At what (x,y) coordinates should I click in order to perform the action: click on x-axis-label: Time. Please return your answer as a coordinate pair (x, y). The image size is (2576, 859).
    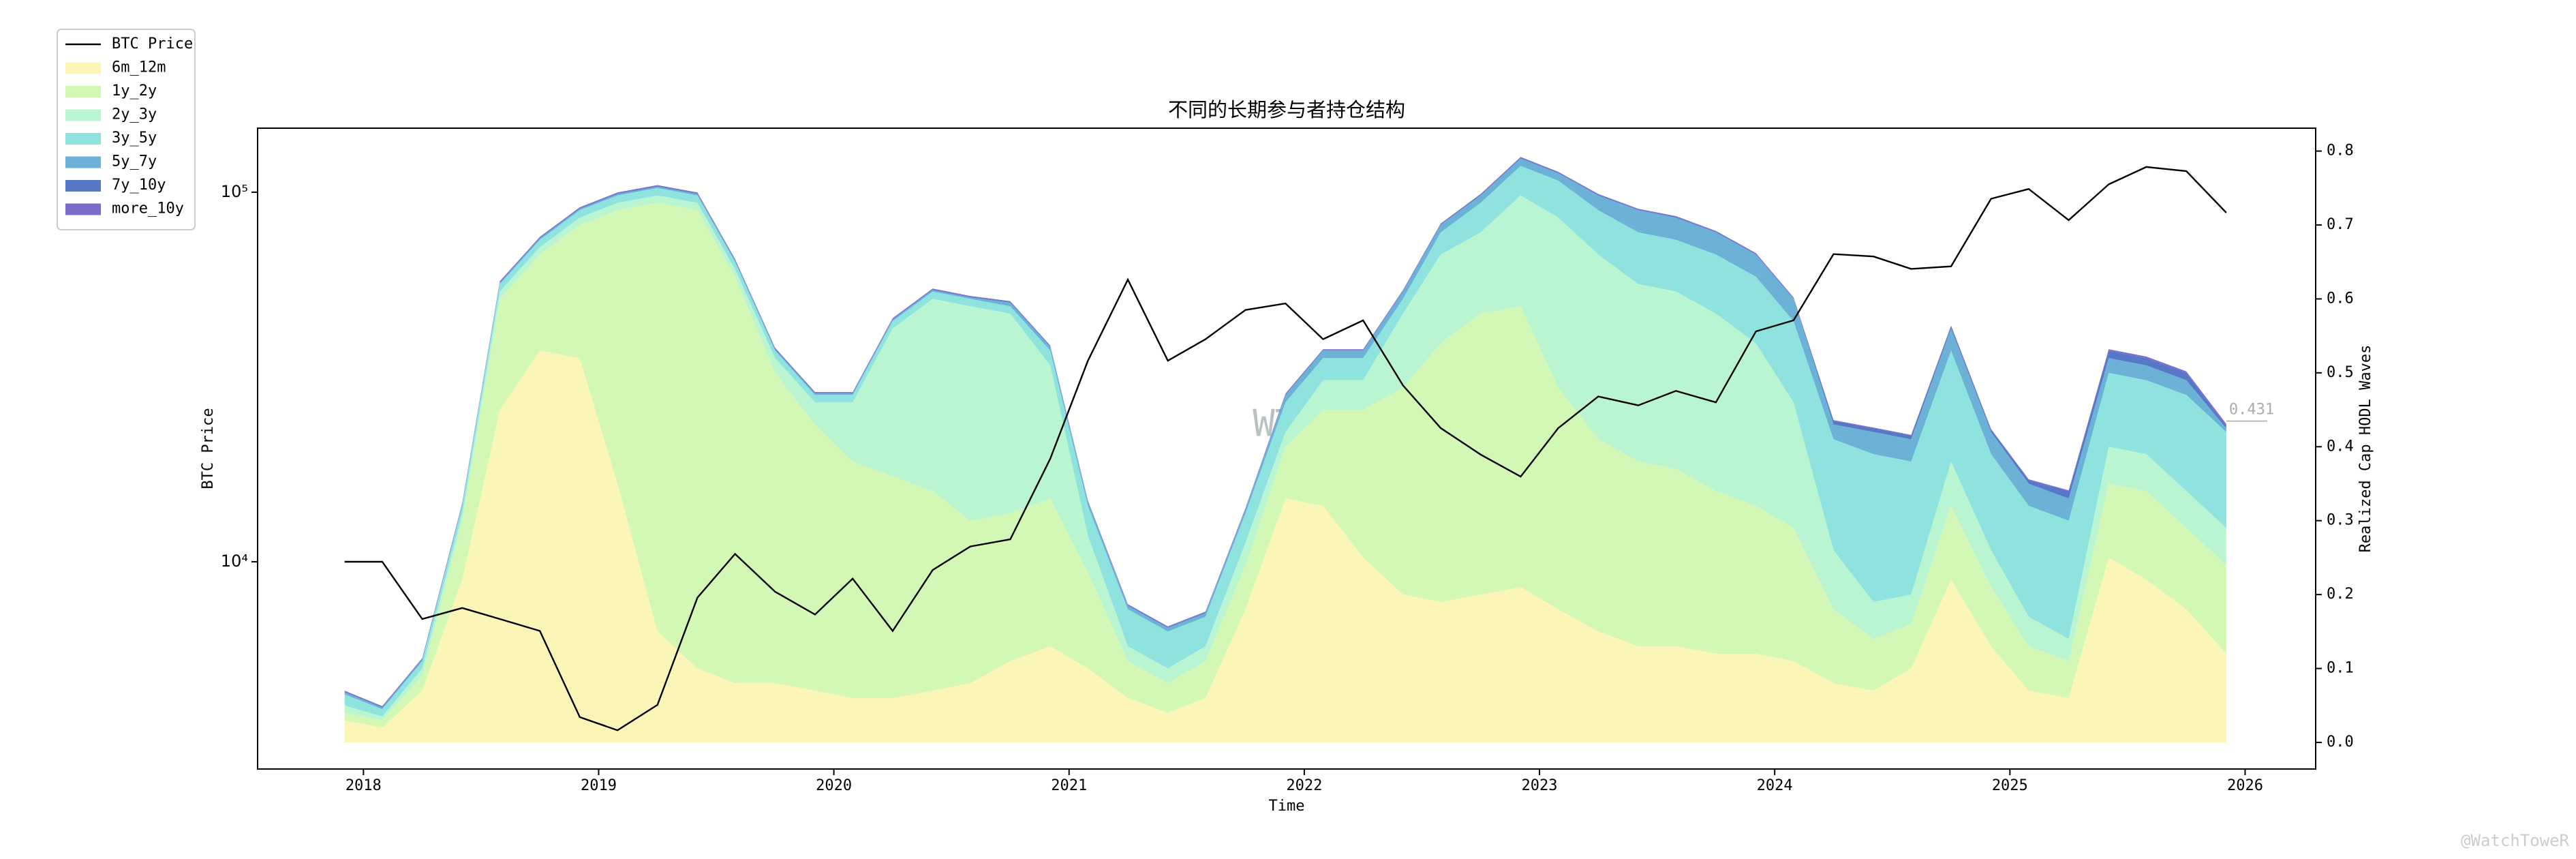
    Looking at the image, I should click on (1287, 806).